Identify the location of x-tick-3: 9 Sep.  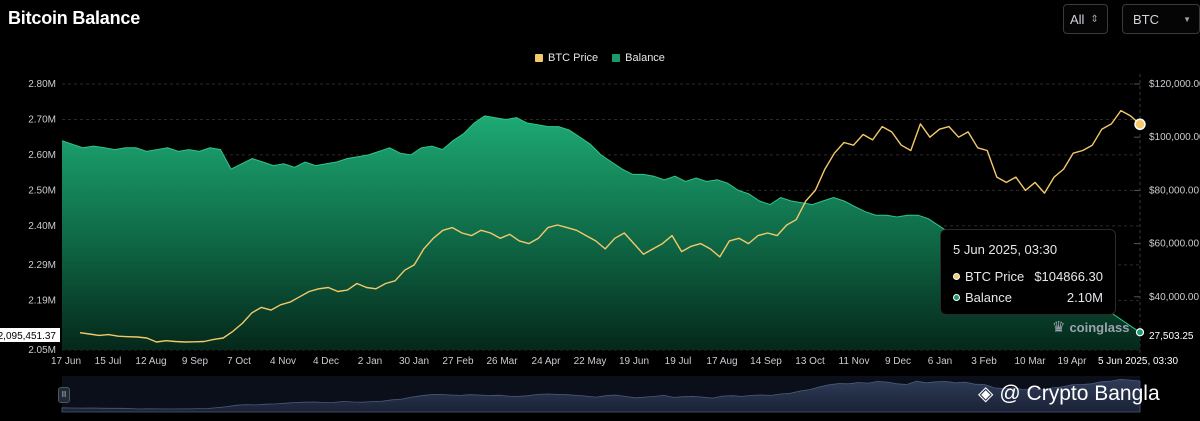
(195, 361).